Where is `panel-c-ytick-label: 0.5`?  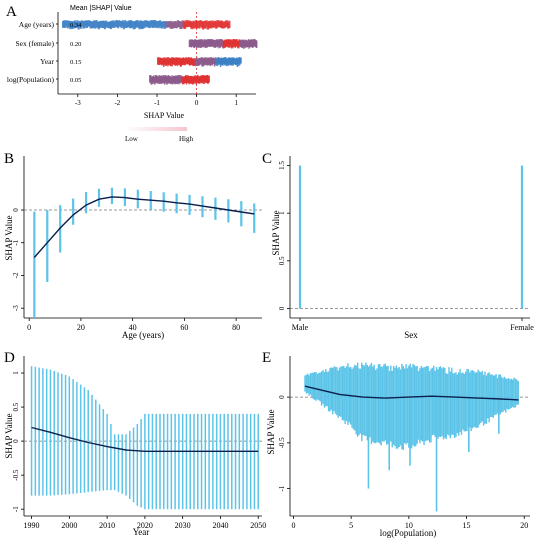 panel-c-ytick-label: 0.5 is located at coordinates (282, 260).